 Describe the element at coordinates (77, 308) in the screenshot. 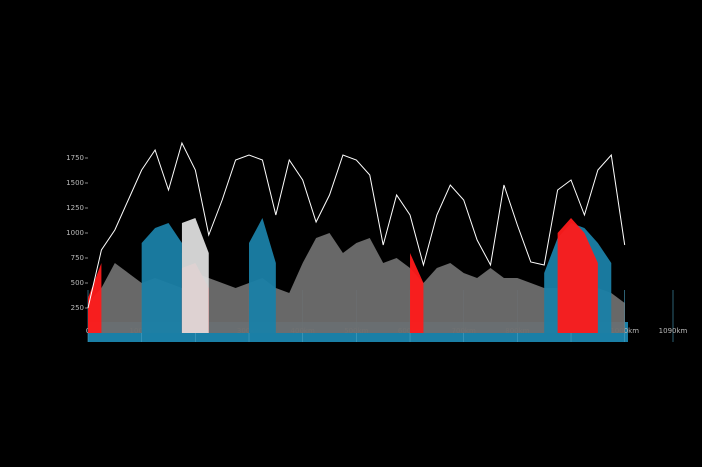

I see `y-tick-label: 250` at that location.